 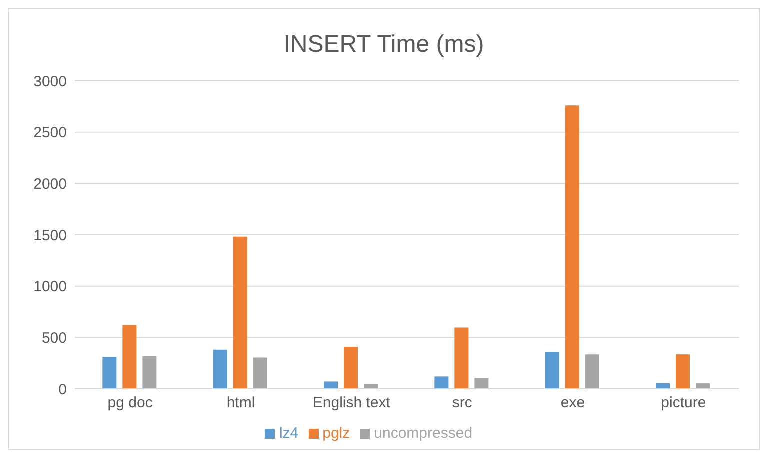 What do you see at coordinates (352, 403) in the screenshot?
I see `x-tick-label: English text` at bounding box center [352, 403].